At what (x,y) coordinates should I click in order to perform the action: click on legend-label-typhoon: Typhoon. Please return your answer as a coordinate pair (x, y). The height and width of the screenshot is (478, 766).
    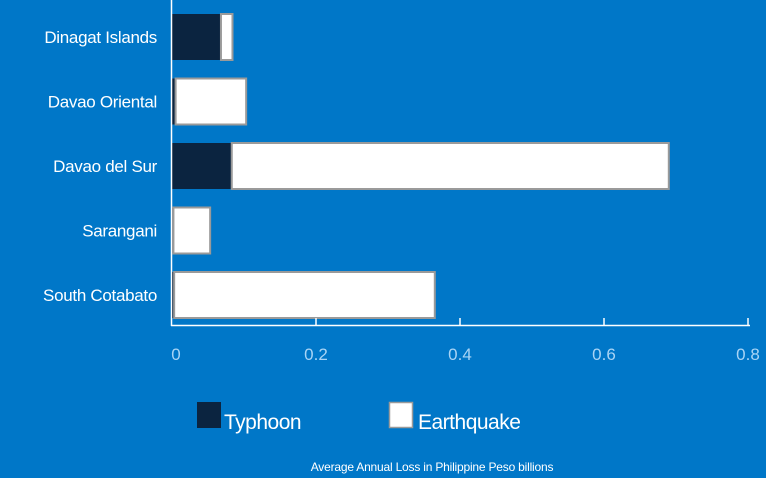
    Looking at the image, I should click on (262, 422).